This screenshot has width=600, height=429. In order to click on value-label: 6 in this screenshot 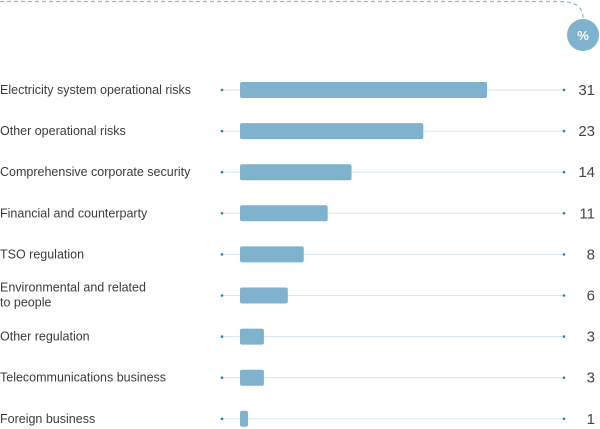, I will do `click(591, 296)`.